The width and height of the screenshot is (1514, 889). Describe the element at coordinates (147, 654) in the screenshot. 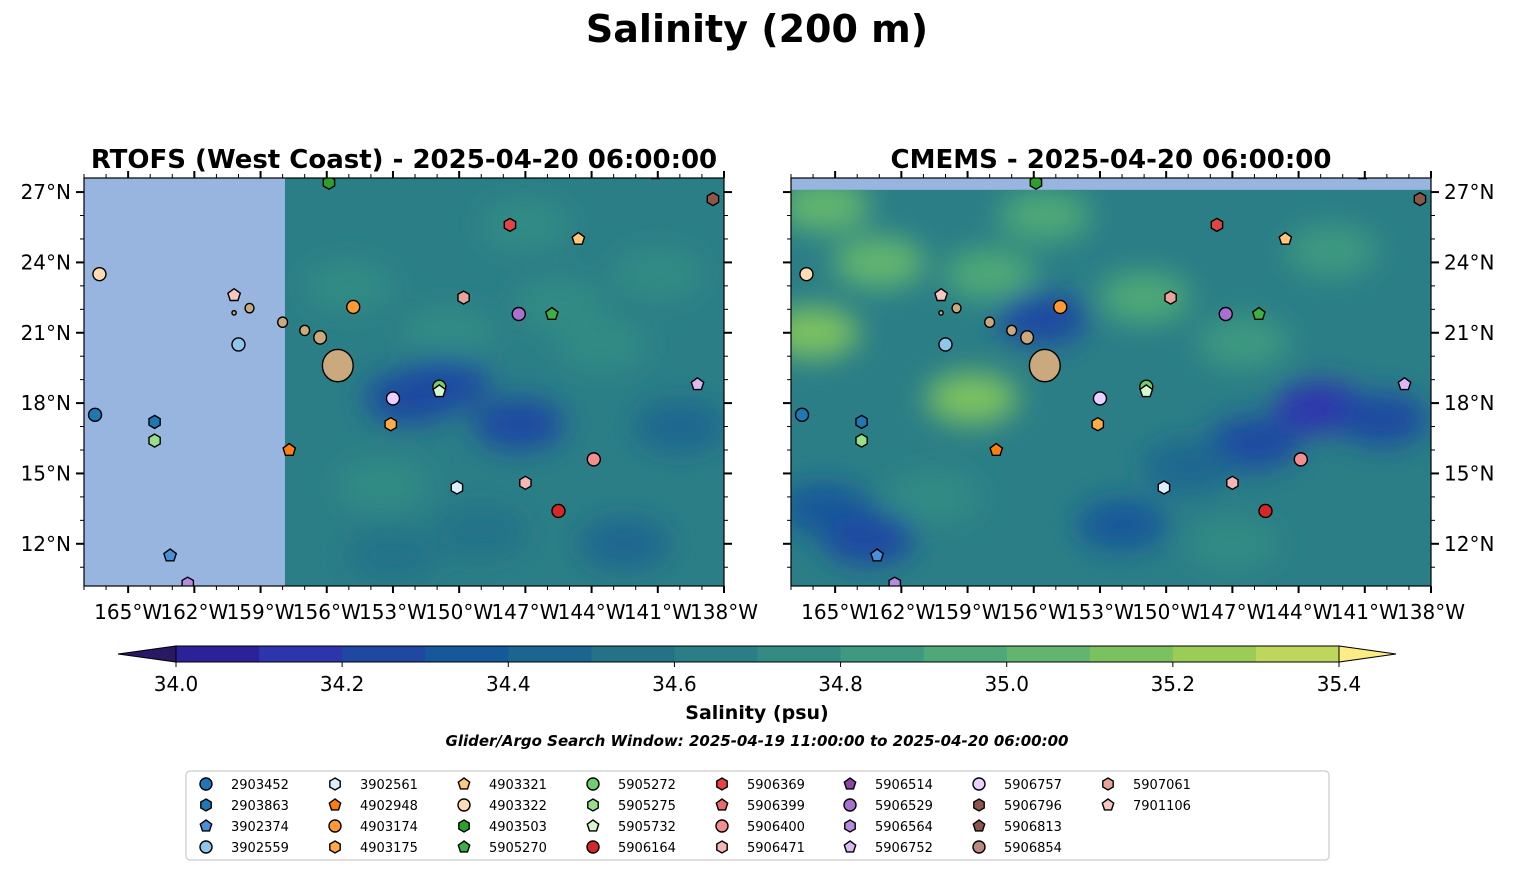

I see `colorbar-extend-low` at that location.